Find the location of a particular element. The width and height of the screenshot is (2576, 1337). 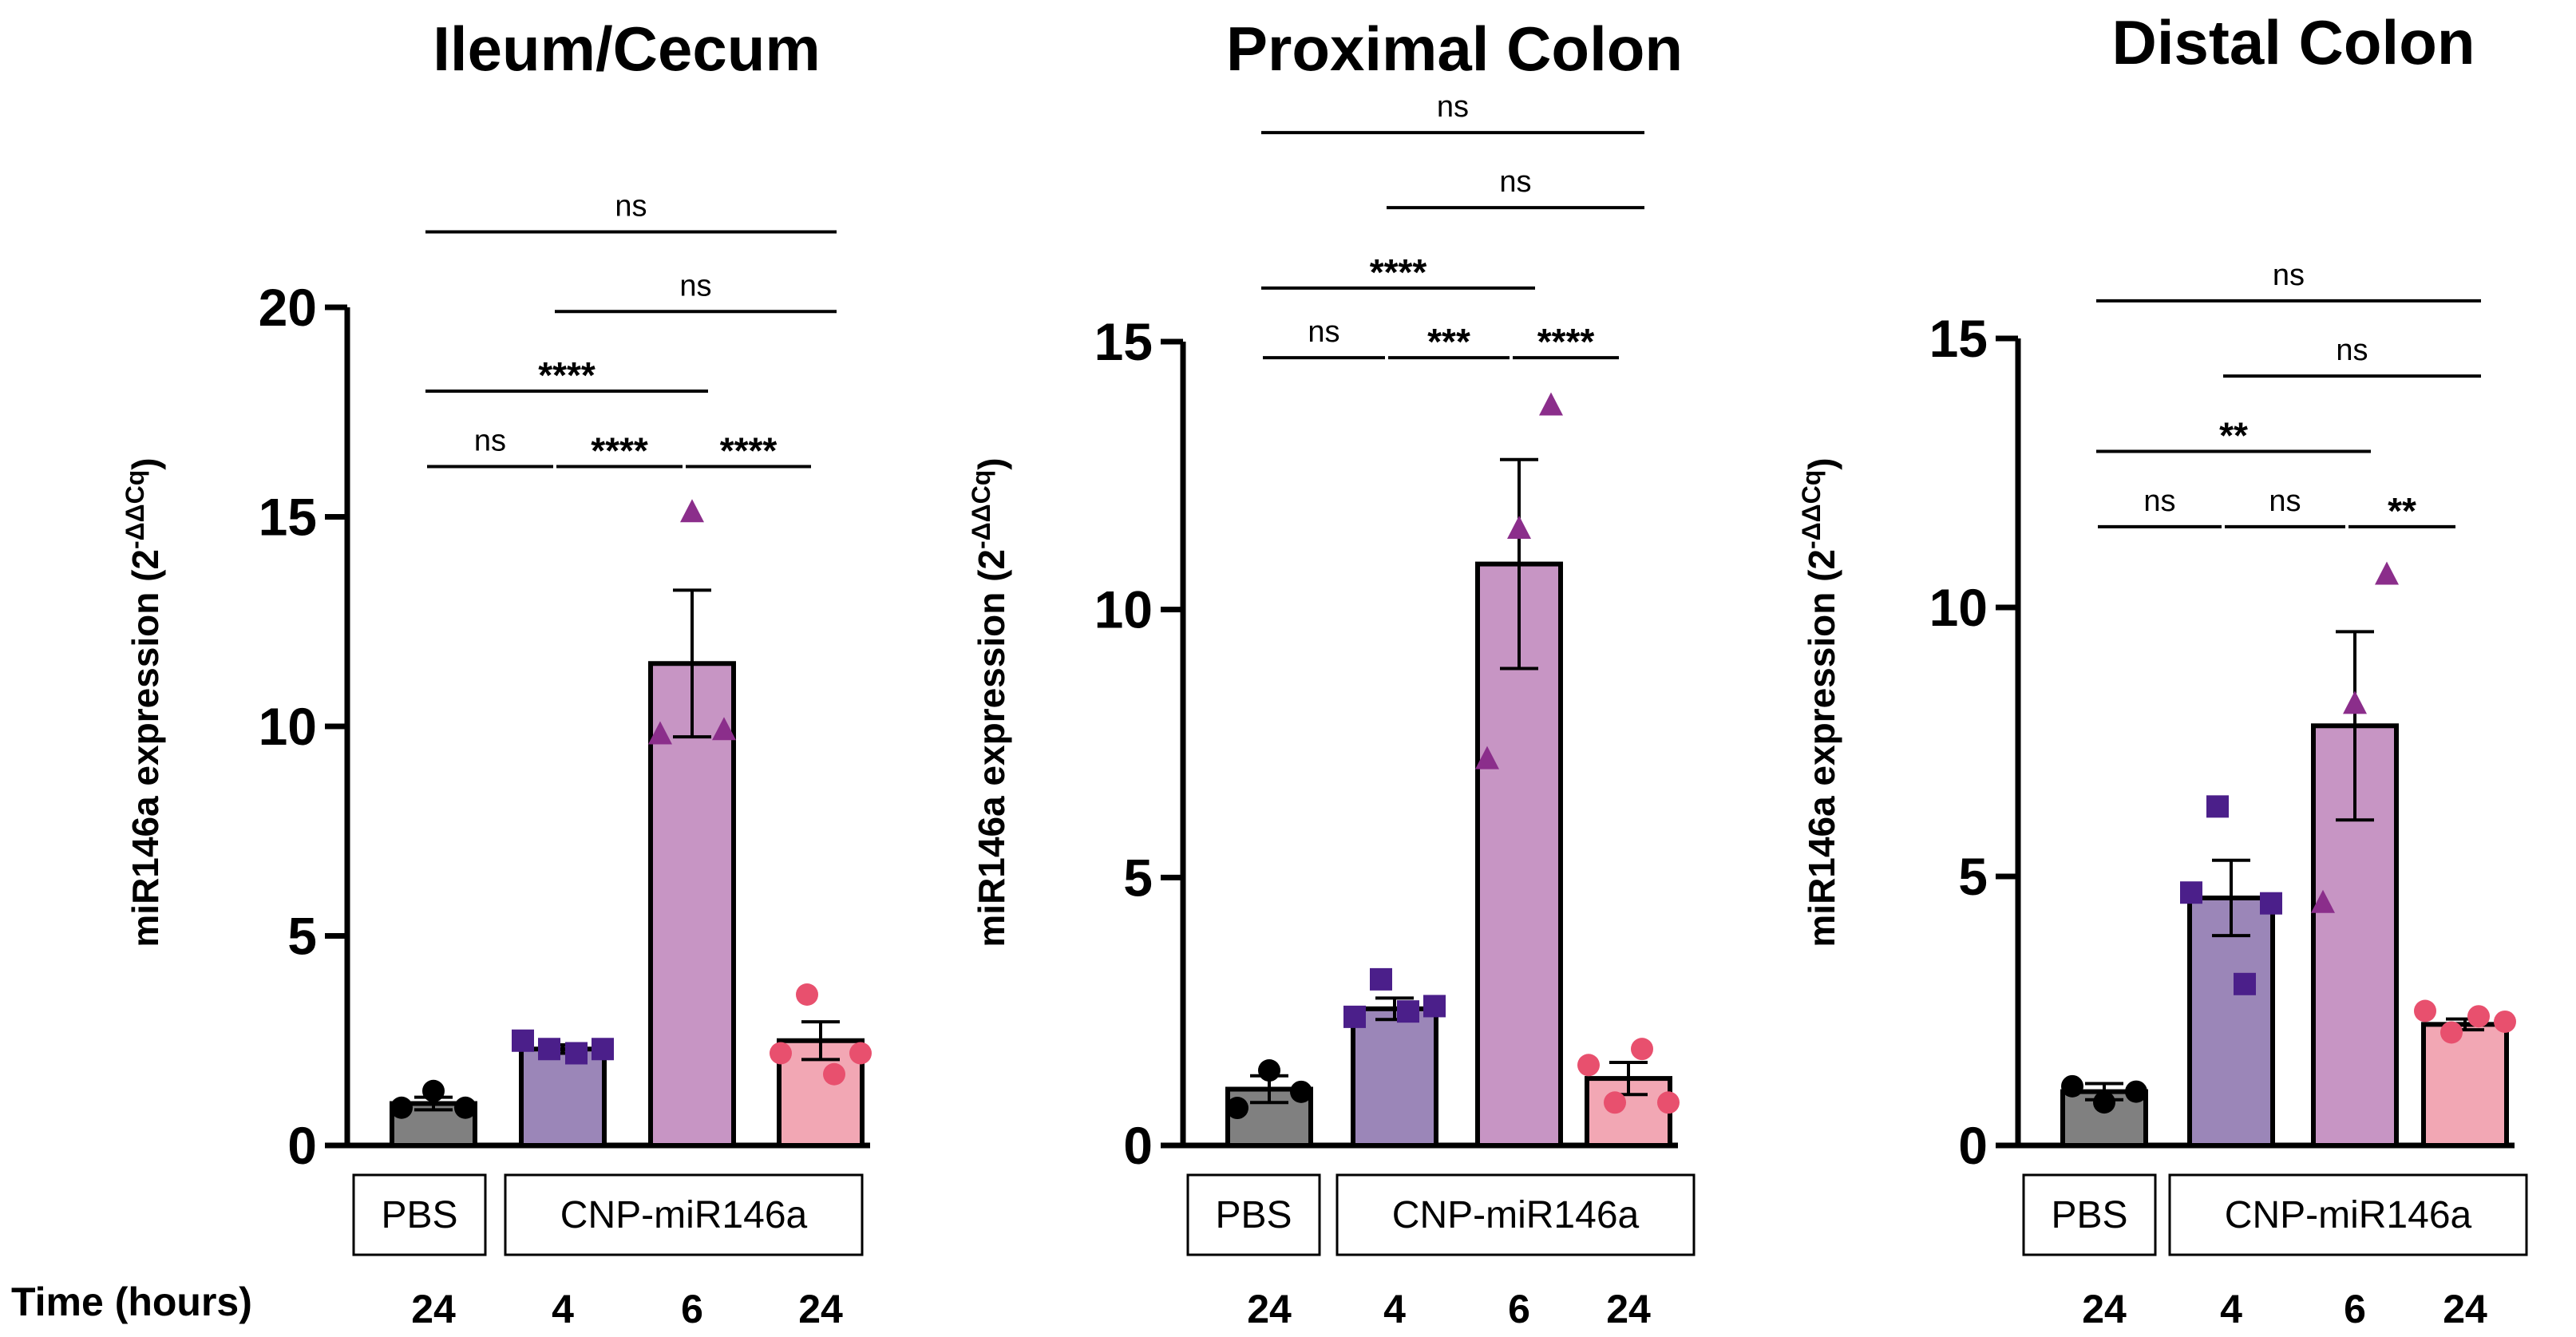

chart-title: Distal Colon is located at coordinates (2293, 42).